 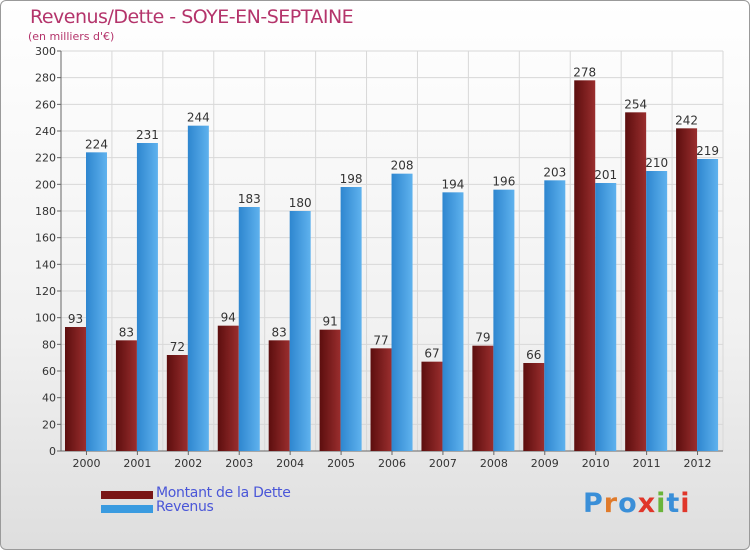 I want to click on data-label: 94, so click(x=228, y=318).